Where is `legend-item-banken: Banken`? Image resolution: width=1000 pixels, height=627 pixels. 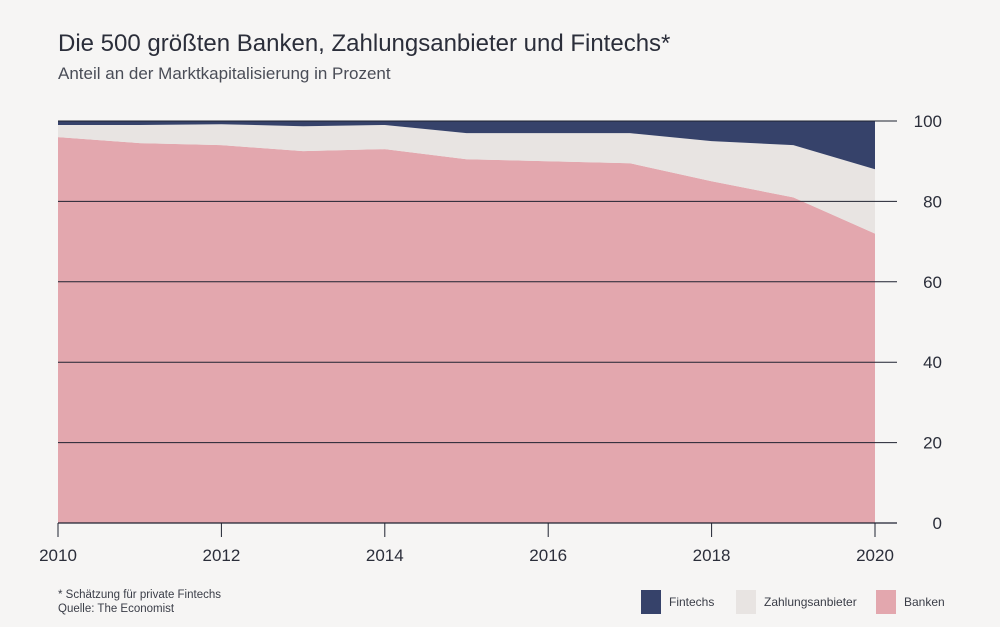 legend-item-banken: Banken is located at coordinates (910, 602).